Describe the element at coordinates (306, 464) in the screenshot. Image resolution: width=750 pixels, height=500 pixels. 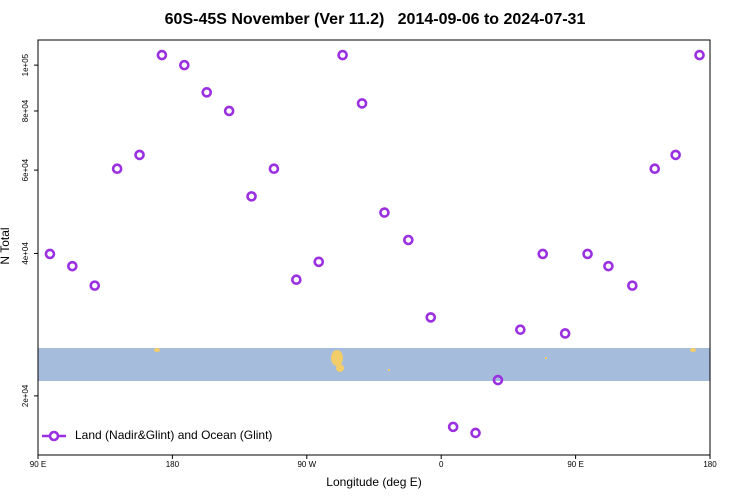
I see `x-tick-label: 90 W` at that location.